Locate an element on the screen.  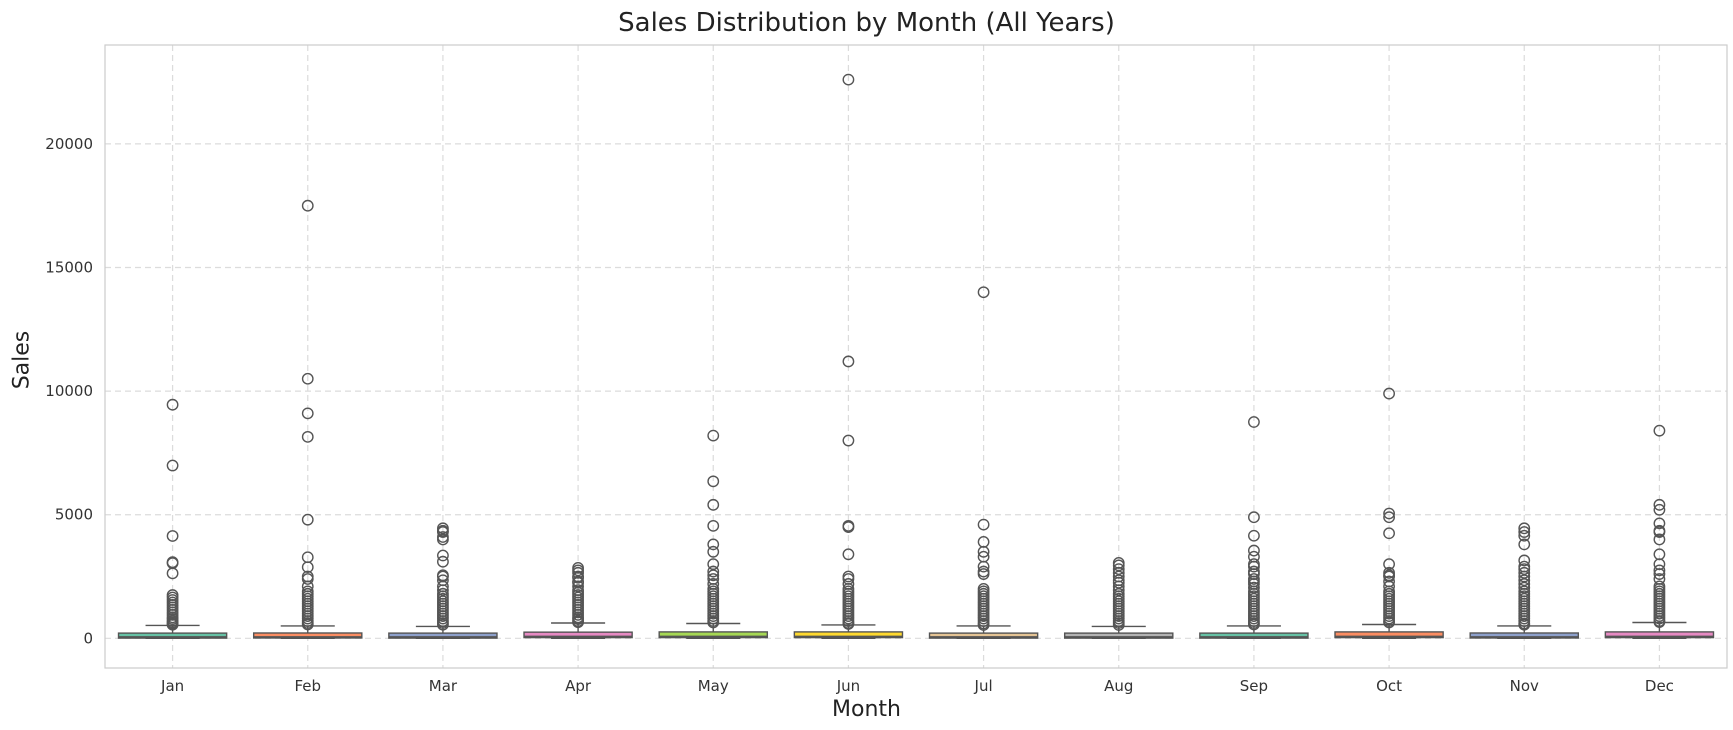
x-tick-label: Dec is located at coordinates (1659, 686).